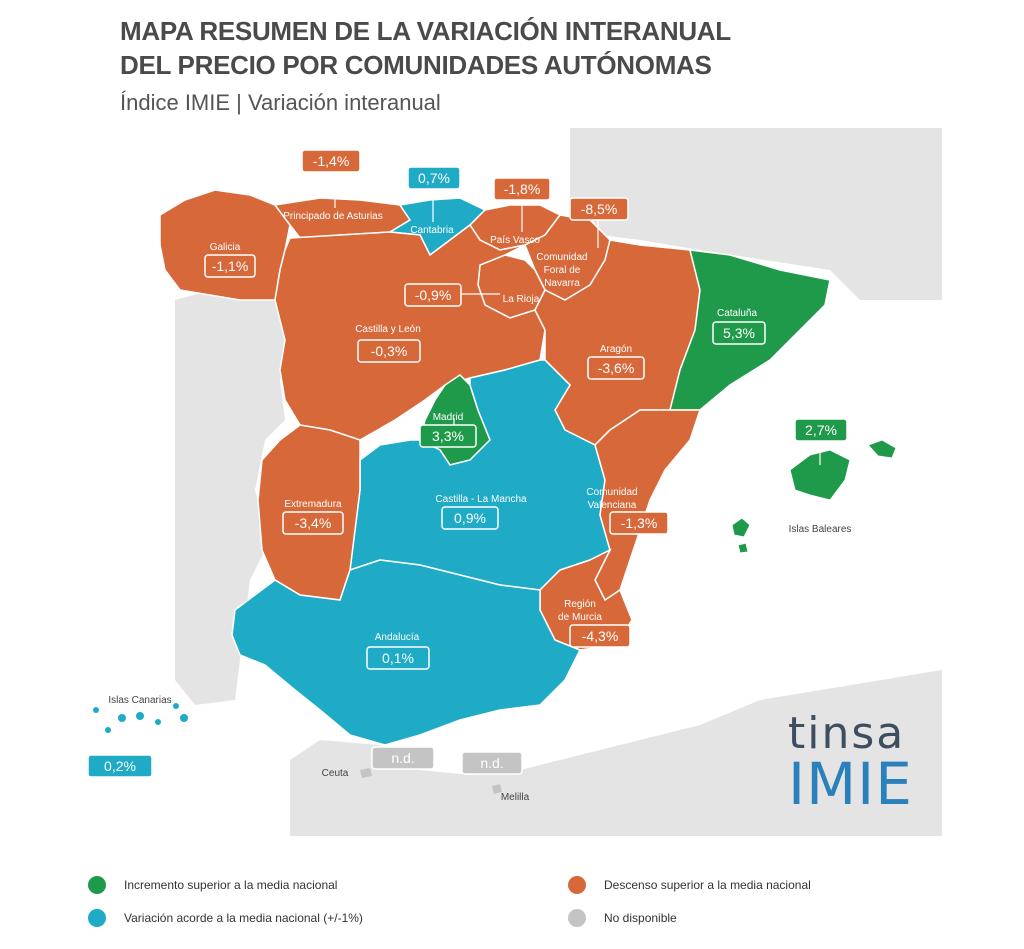 The height and width of the screenshot is (949, 1024). Describe the element at coordinates (378, 762) in the screenshot. I see `label-ceuta: n.d. Ceuta` at that location.